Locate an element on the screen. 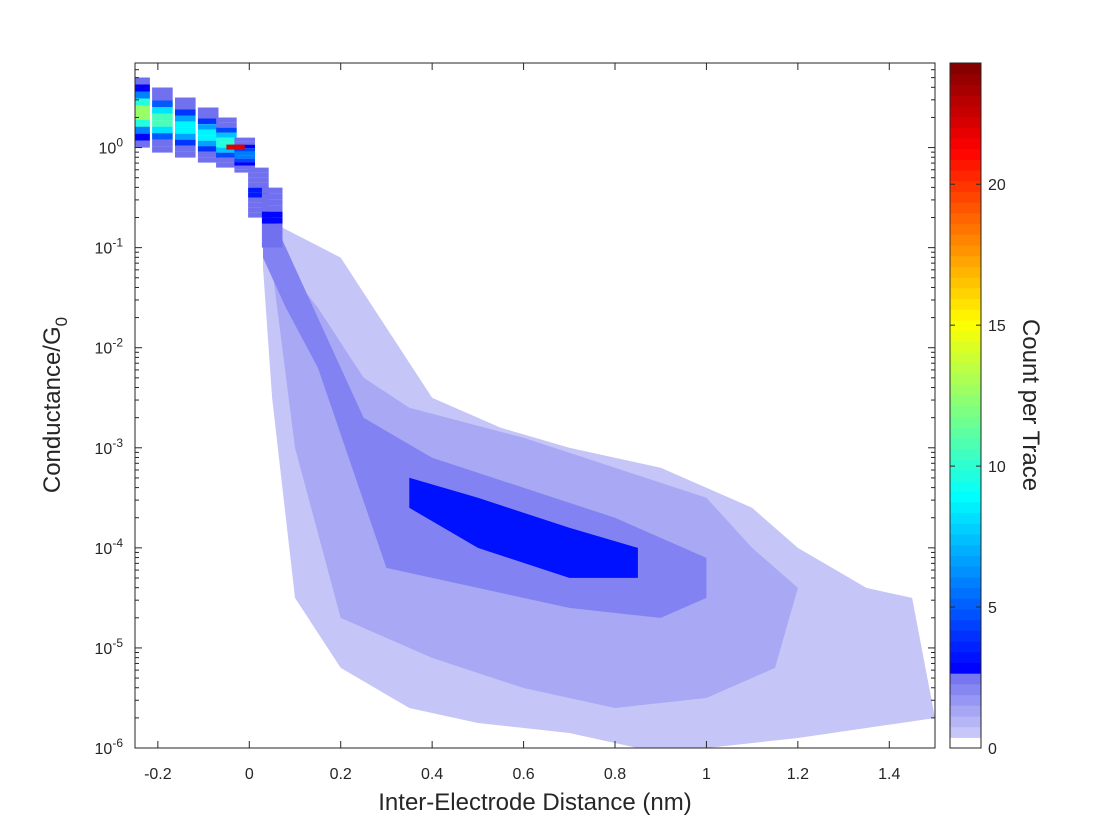 The image size is (1120, 840). colorbar-gradient is located at coordinates (965, 406).